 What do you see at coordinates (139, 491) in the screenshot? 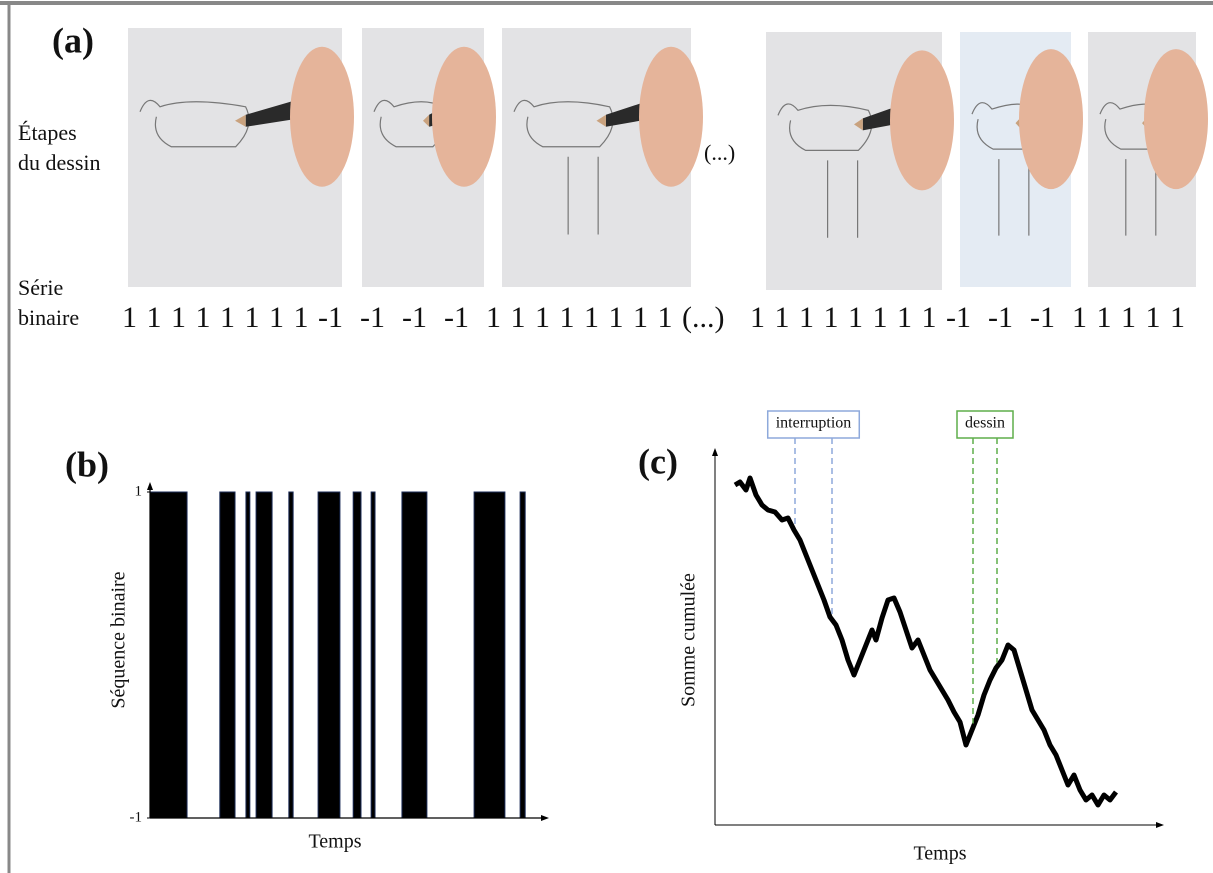
I see `y-tick-label: 1` at bounding box center [139, 491].